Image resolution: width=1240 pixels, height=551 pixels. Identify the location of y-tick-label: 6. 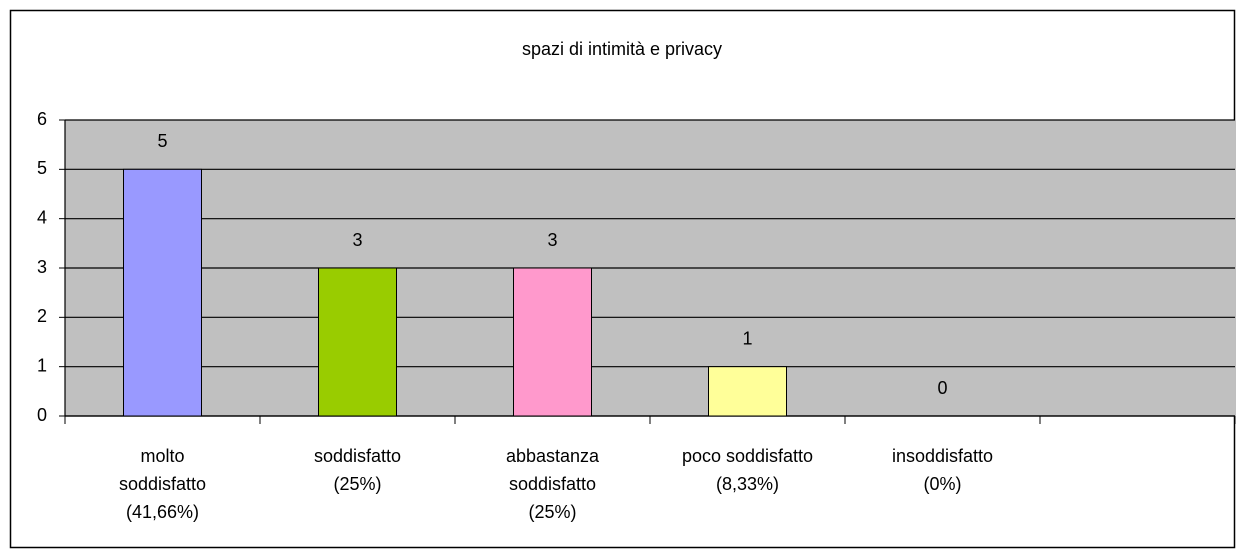
(42, 119).